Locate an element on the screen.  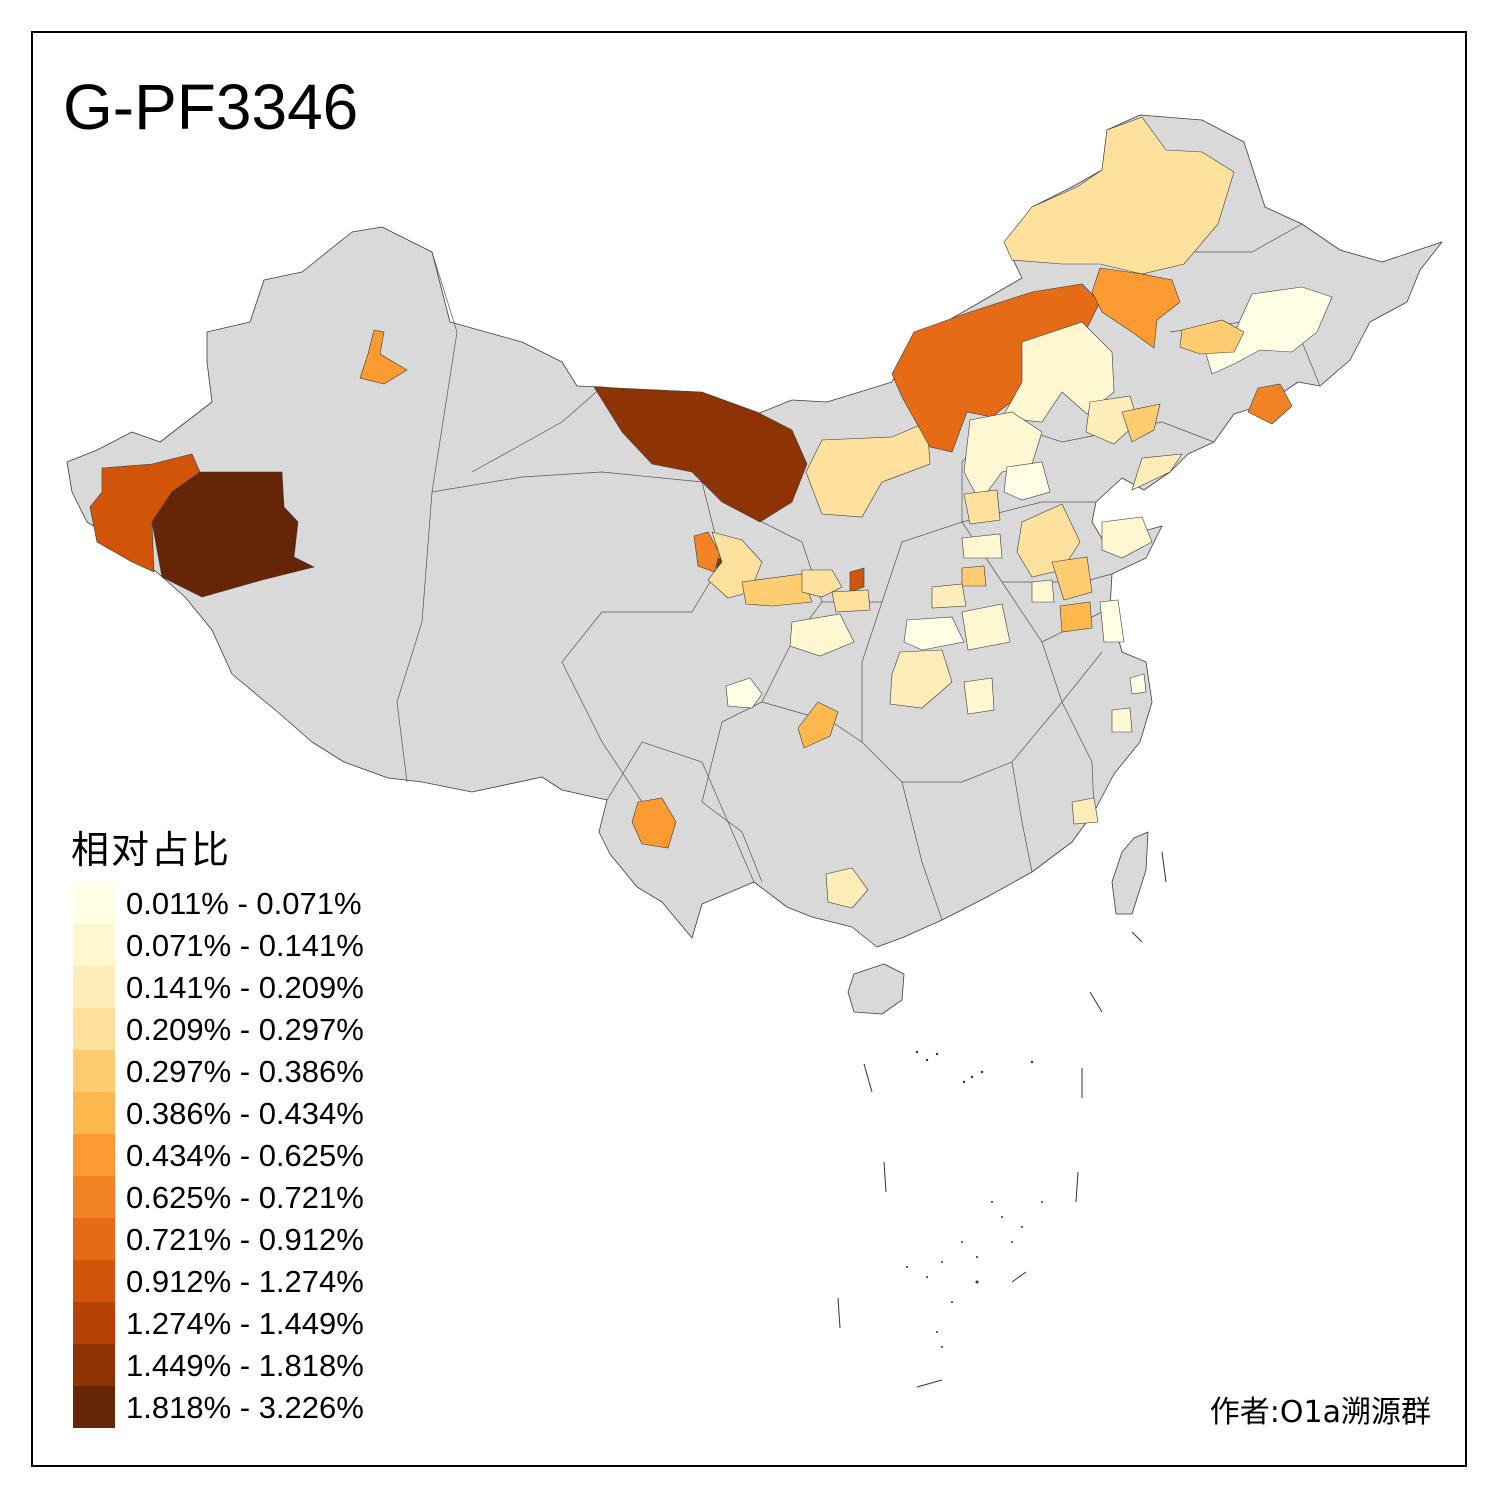
legend-swatches is located at coordinates (94, 1155).